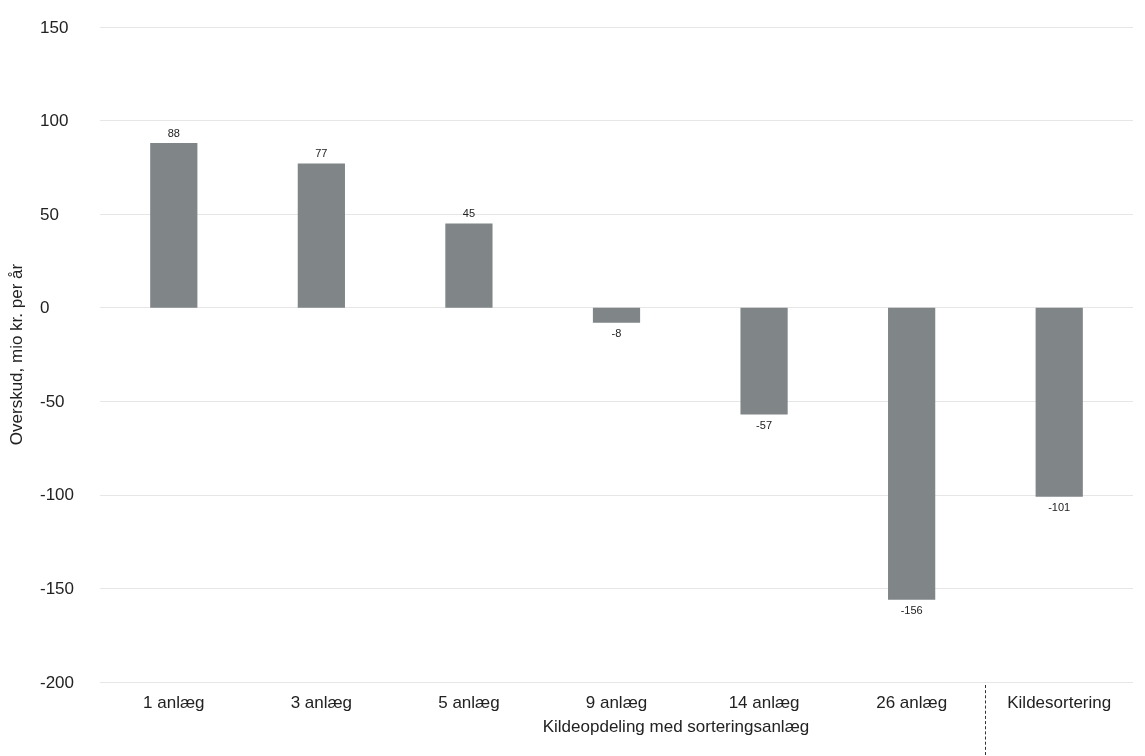  What do you see at coordinates (52, 401) in the screenshot?
I see `y-tick-label: -50` at bounding box center [52, 401].